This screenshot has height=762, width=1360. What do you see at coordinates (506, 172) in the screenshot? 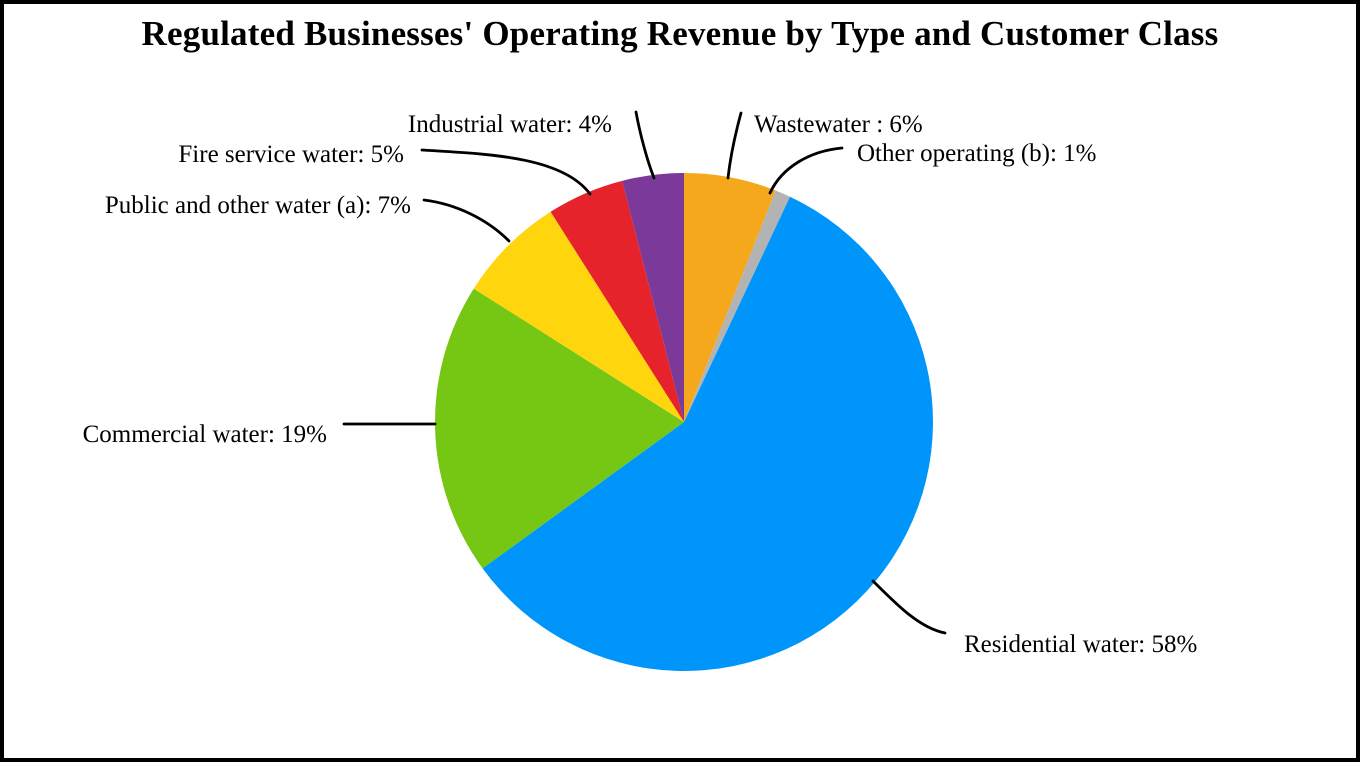
I see `leader-line-fire-service-water` at bounding box center [506, 172].